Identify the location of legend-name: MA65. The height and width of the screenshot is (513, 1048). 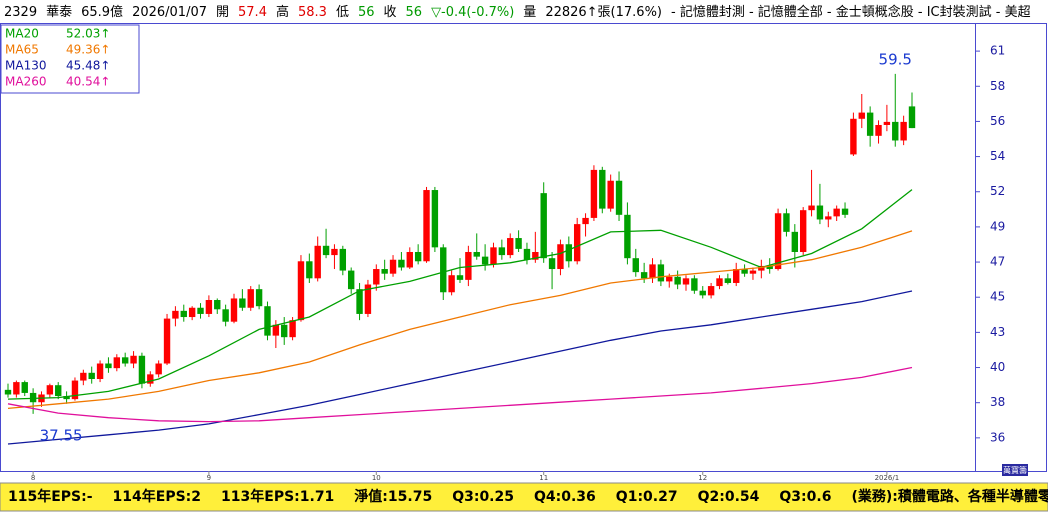
(22, 50).